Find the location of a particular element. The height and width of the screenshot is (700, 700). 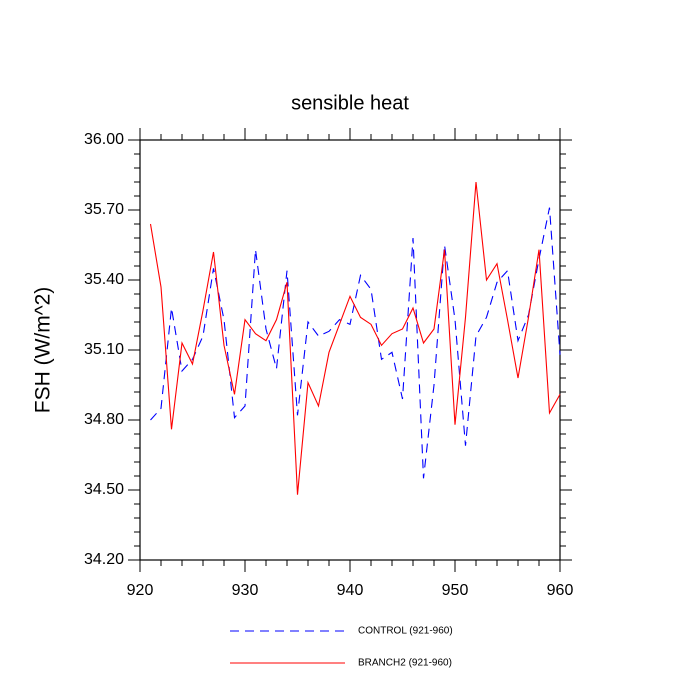

x-tick-label: 950 is located at coordinates (455, 590).